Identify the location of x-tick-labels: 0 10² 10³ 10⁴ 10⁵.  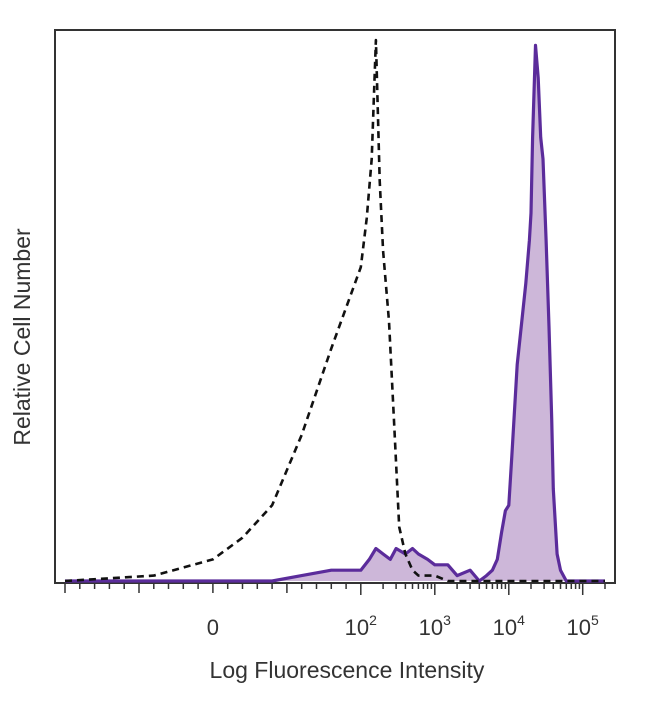
(403, 626).